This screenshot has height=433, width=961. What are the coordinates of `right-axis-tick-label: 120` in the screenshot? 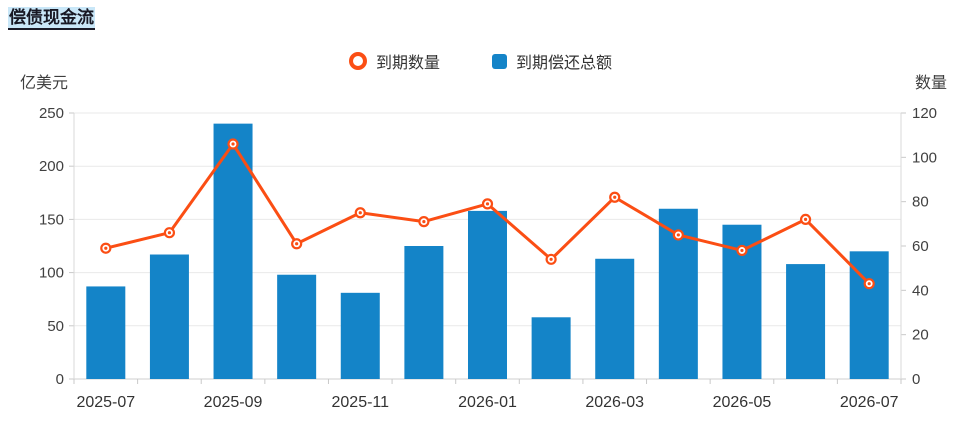 It's located at (924, 113).